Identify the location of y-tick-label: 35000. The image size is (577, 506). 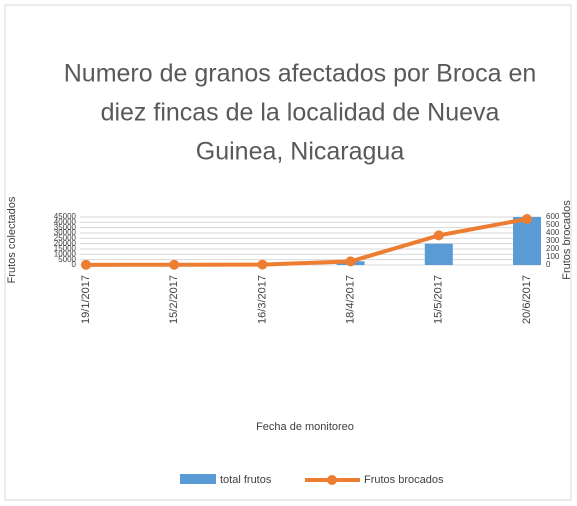
(65, 227).